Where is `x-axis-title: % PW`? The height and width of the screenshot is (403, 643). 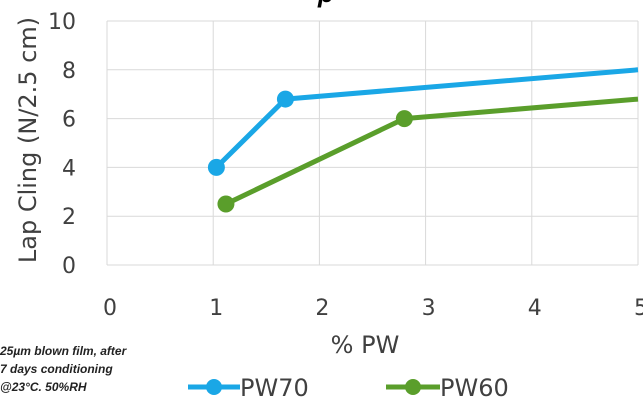
x-axis-title: % PW is located at coordinates (365, 345).